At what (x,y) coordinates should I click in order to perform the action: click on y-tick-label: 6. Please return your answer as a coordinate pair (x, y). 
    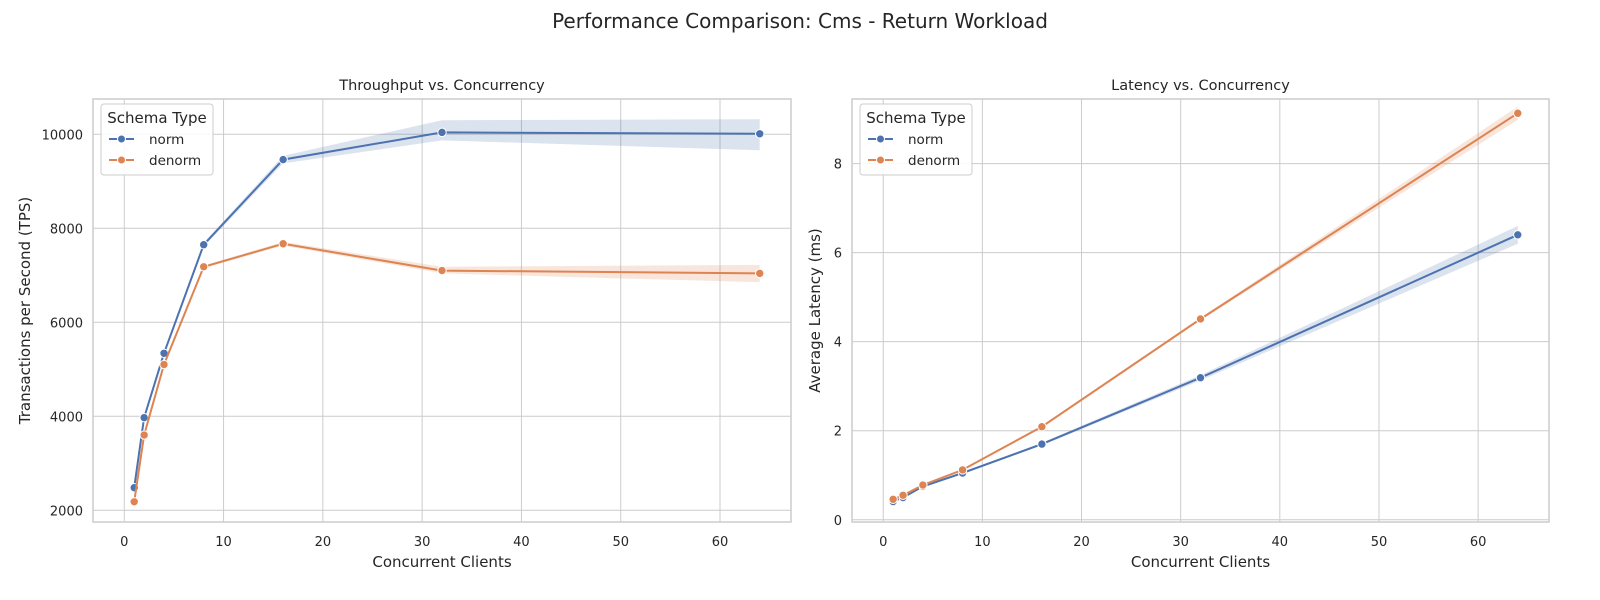
    Looking at the image, I should click on (838, 254).